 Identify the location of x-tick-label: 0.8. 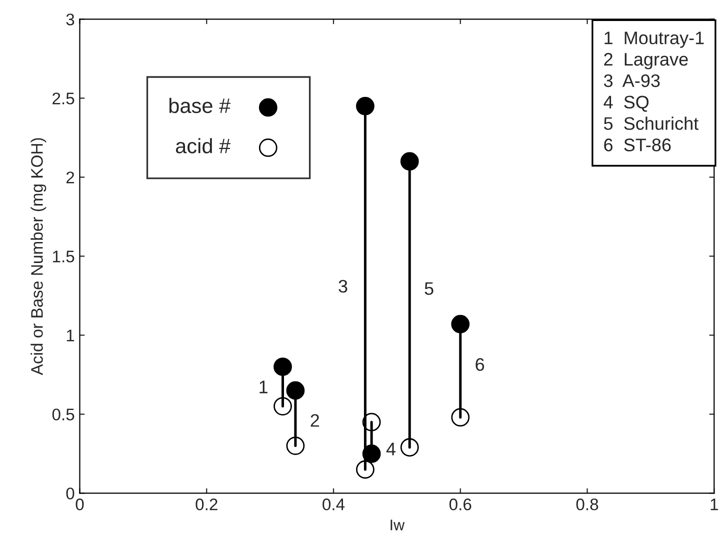
(587, 504).